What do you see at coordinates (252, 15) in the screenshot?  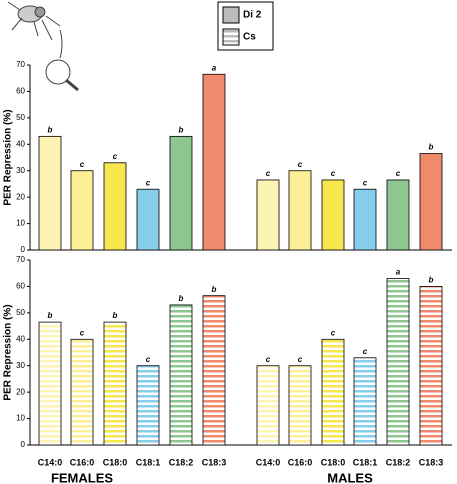 I see `legend-label: Di 2` at bounding box center [252, 15].